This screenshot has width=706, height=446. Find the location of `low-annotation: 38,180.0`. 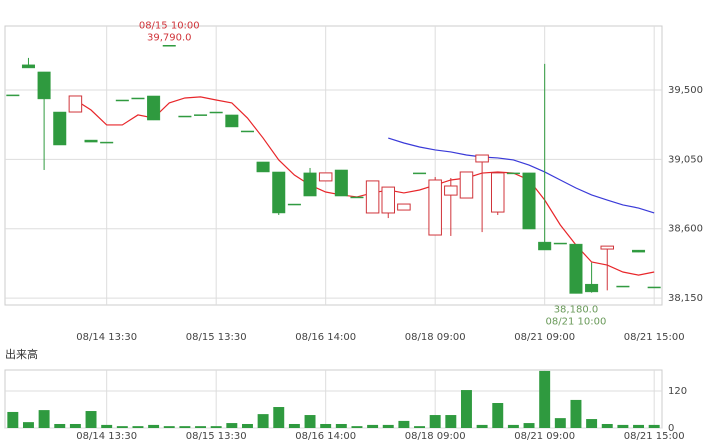

low-annotation: 38,180.0 is located at coordinates (576, 309).